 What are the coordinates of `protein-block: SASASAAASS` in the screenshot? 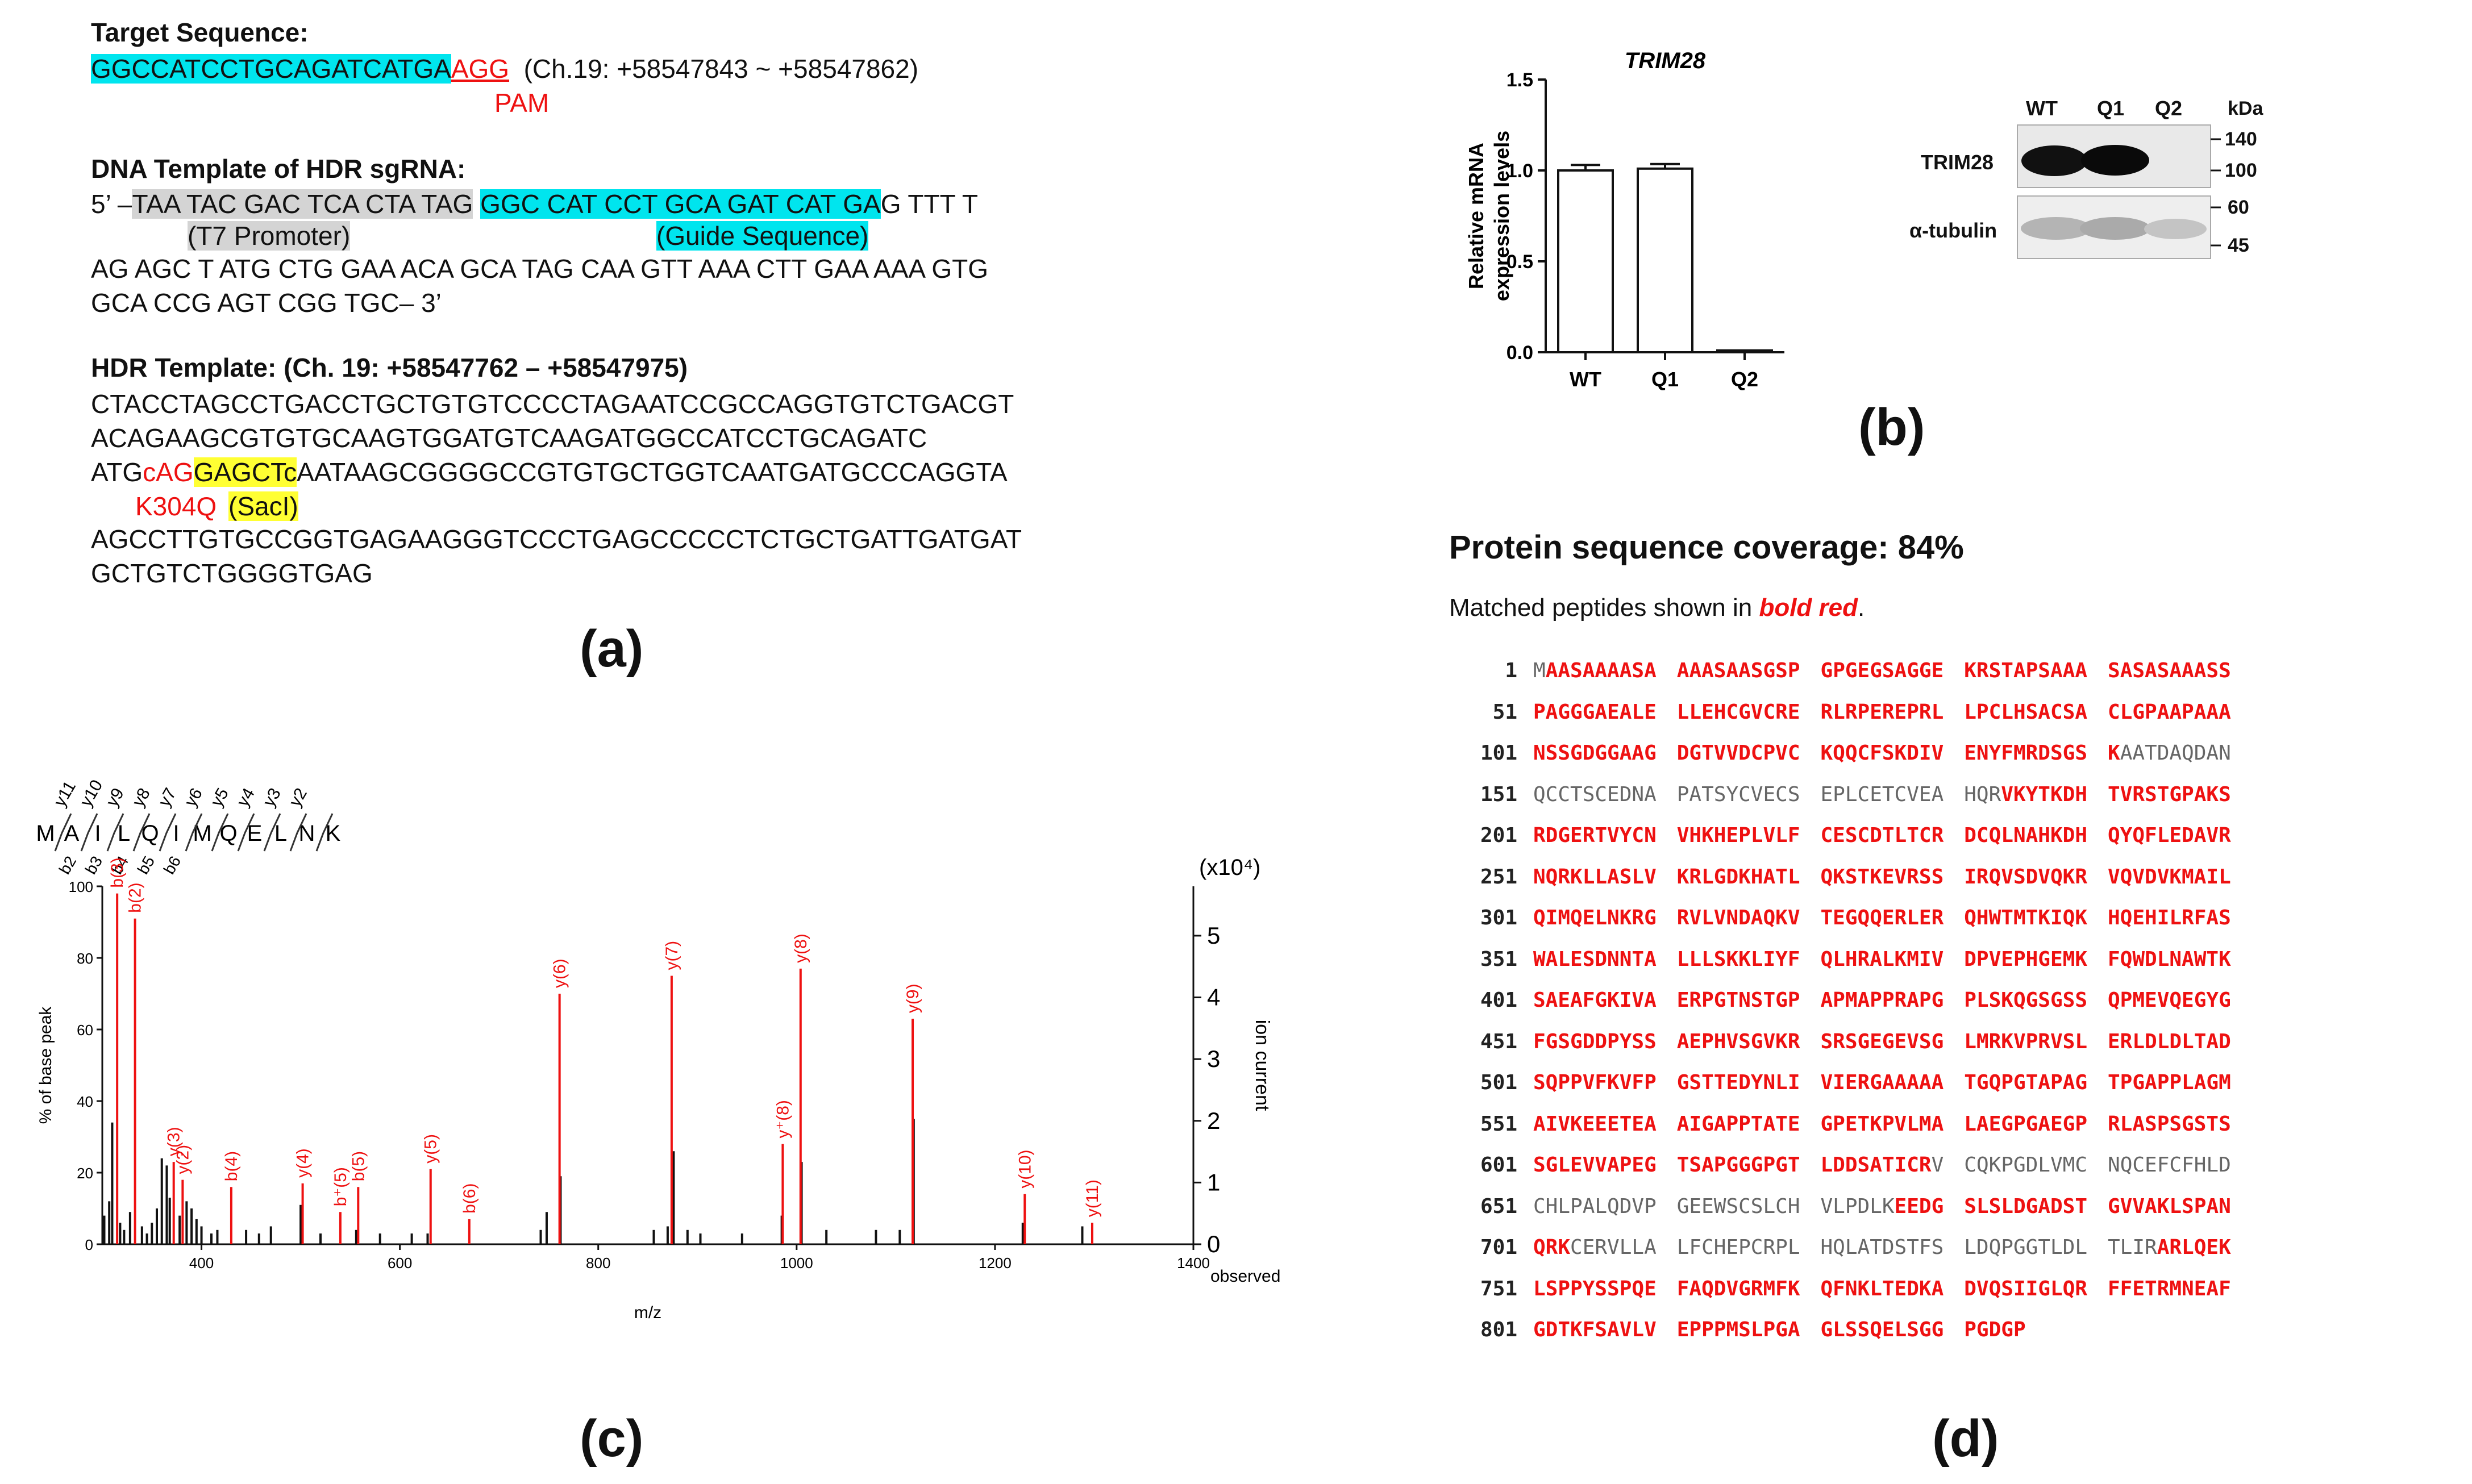 It's located at (2169, 670).